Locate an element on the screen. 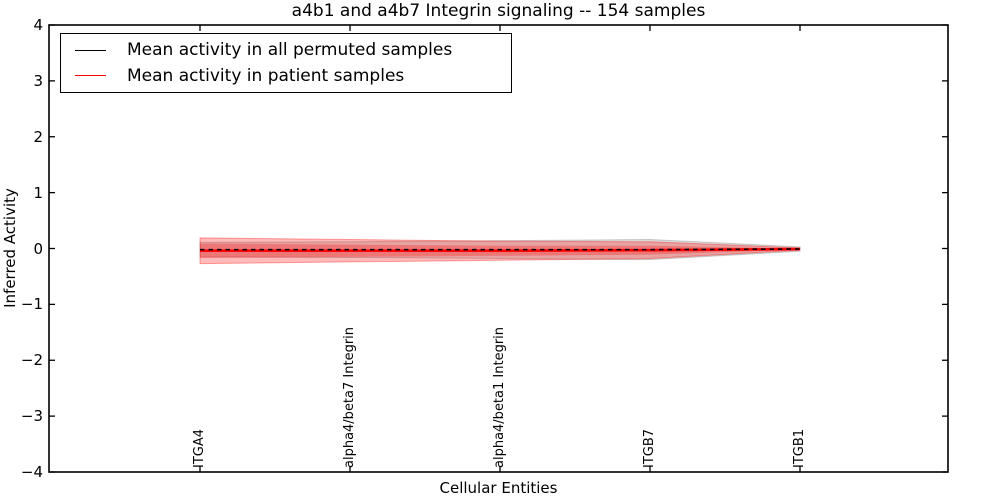 Image resolution: width=1000 pixels, height=500 pixels. x-tick-label: alpha4/beta1 Integrin is located at coordinates (499, 397).